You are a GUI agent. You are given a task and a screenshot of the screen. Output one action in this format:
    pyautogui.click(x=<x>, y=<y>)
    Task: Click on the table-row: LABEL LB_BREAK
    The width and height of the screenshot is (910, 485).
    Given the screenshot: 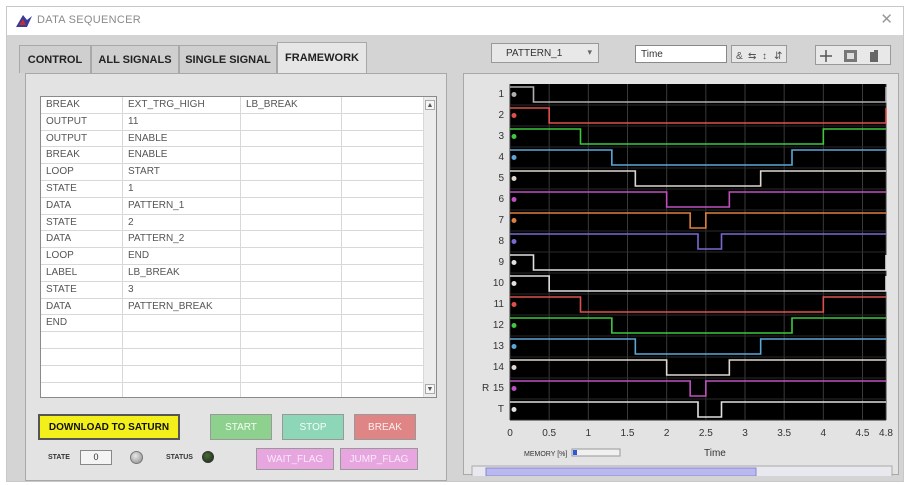 What is the action you would take?
    pyautogui.click(x=232, y=273)
    